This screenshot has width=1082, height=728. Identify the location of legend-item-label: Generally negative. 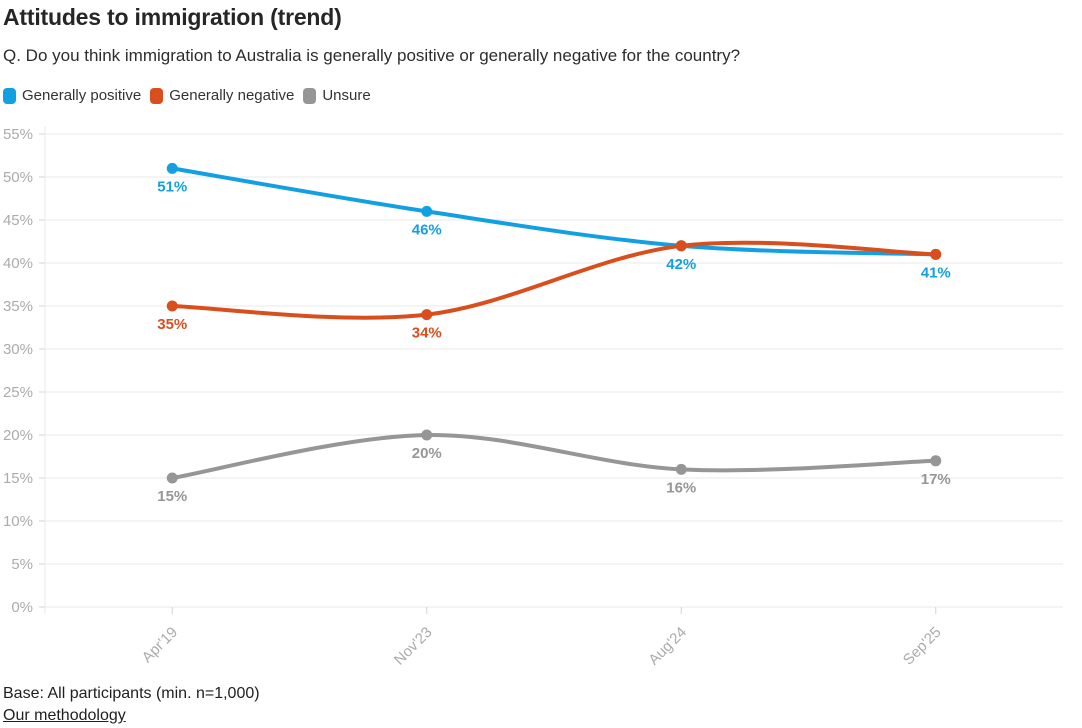
(232, 95).